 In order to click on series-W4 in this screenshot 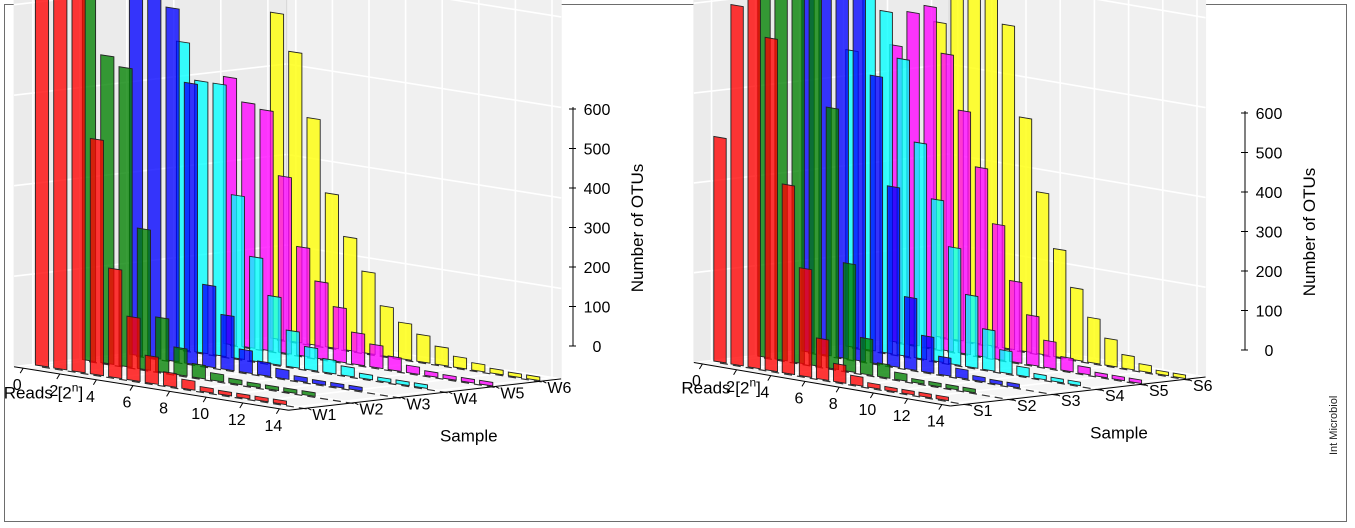, I will do `click(301, 215)`.